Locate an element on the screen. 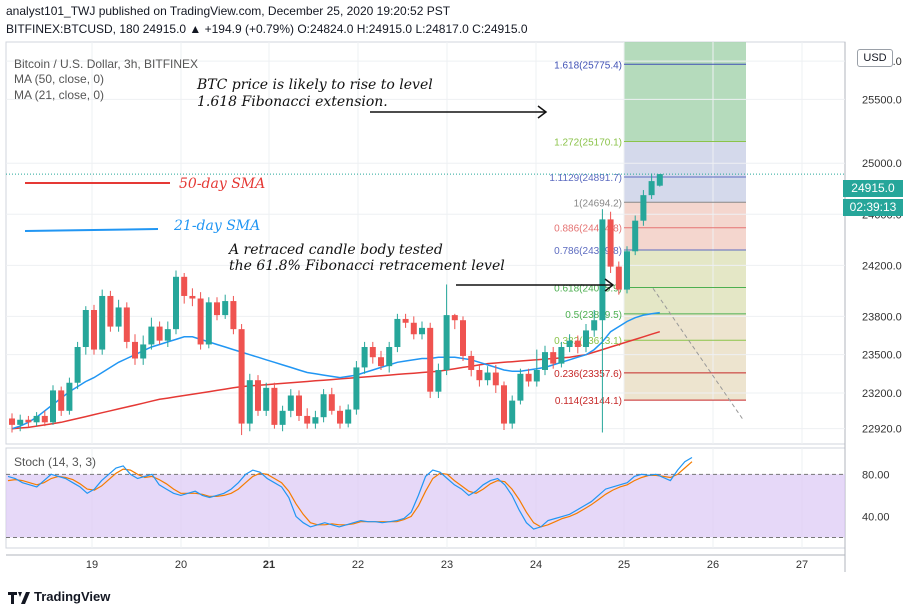  sma21-legend-line is located at coordinates (91, 230).